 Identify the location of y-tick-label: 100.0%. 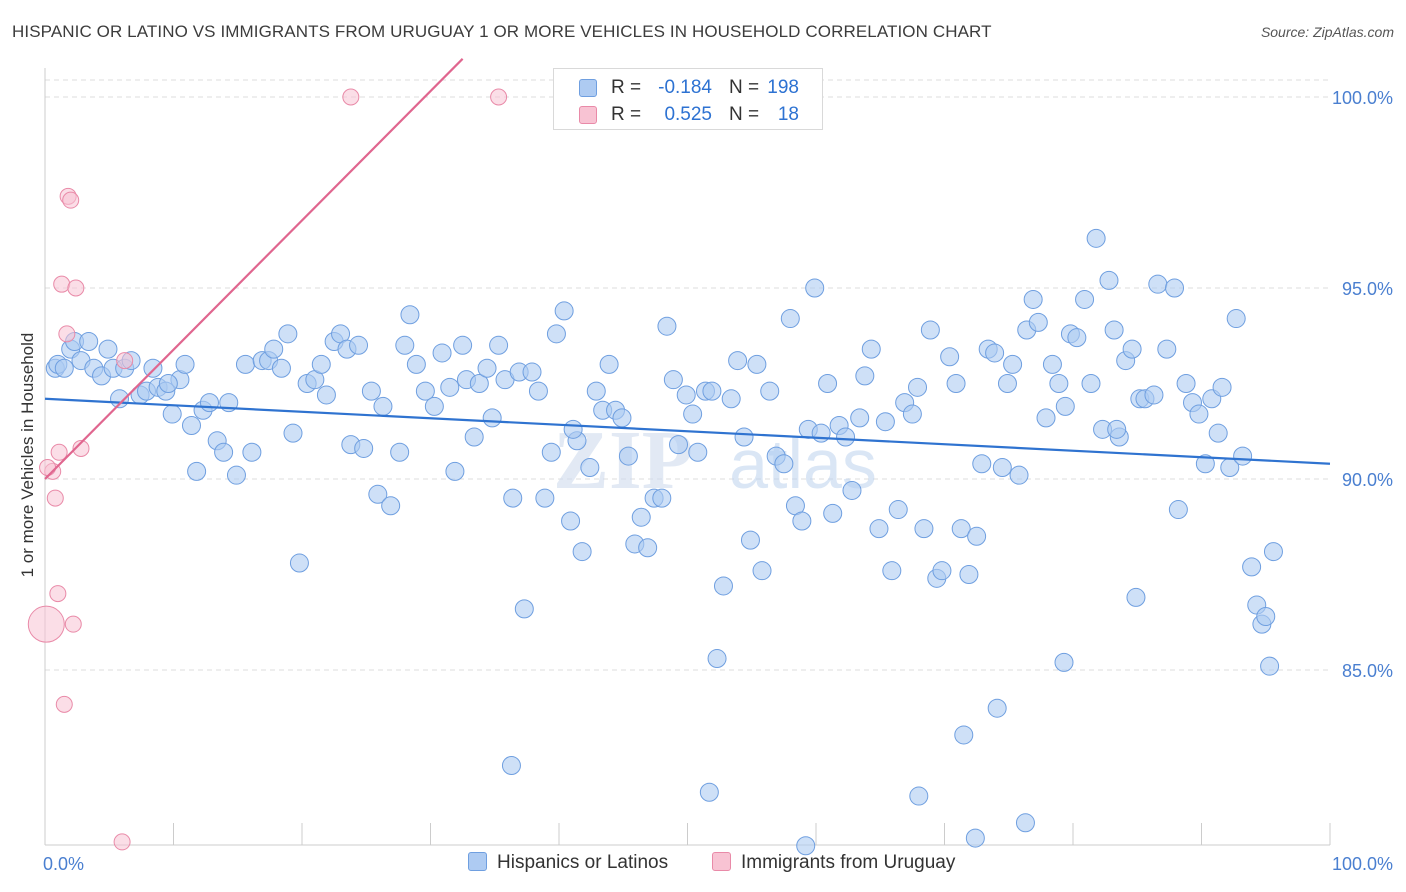
(1362, 98).